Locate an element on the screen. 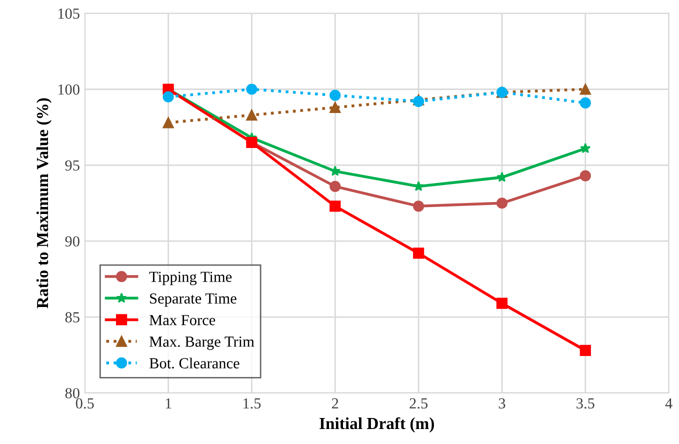 This screenshot has width=679, height=444. x-tick-label: 1.5 is located at coordinates (252, 403).